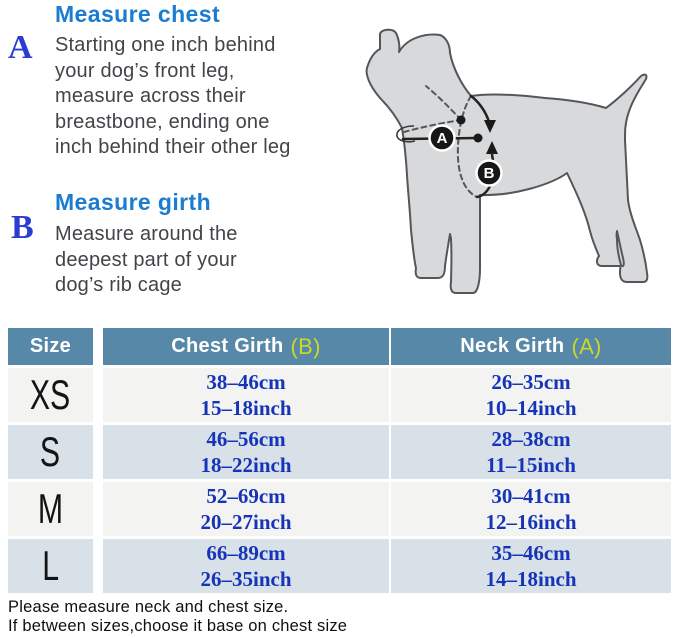 The image size is (679, 638). I want to click on neck-inch-value: 12–16inch, so click(531, 522).